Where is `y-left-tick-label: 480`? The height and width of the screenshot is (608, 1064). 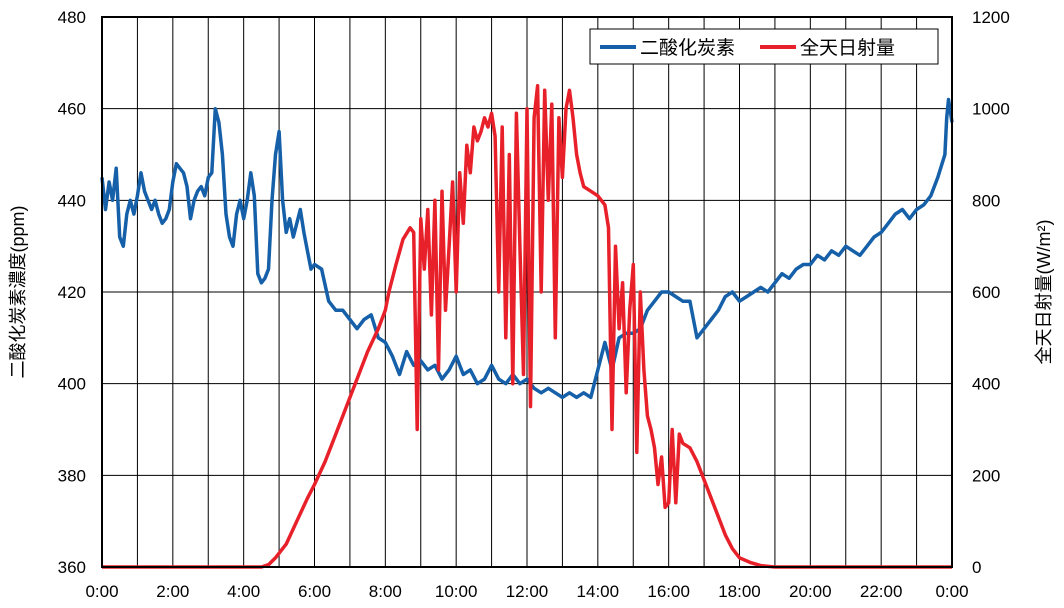 y-left-tick-label: 480 is located at coordinates (72, 17).